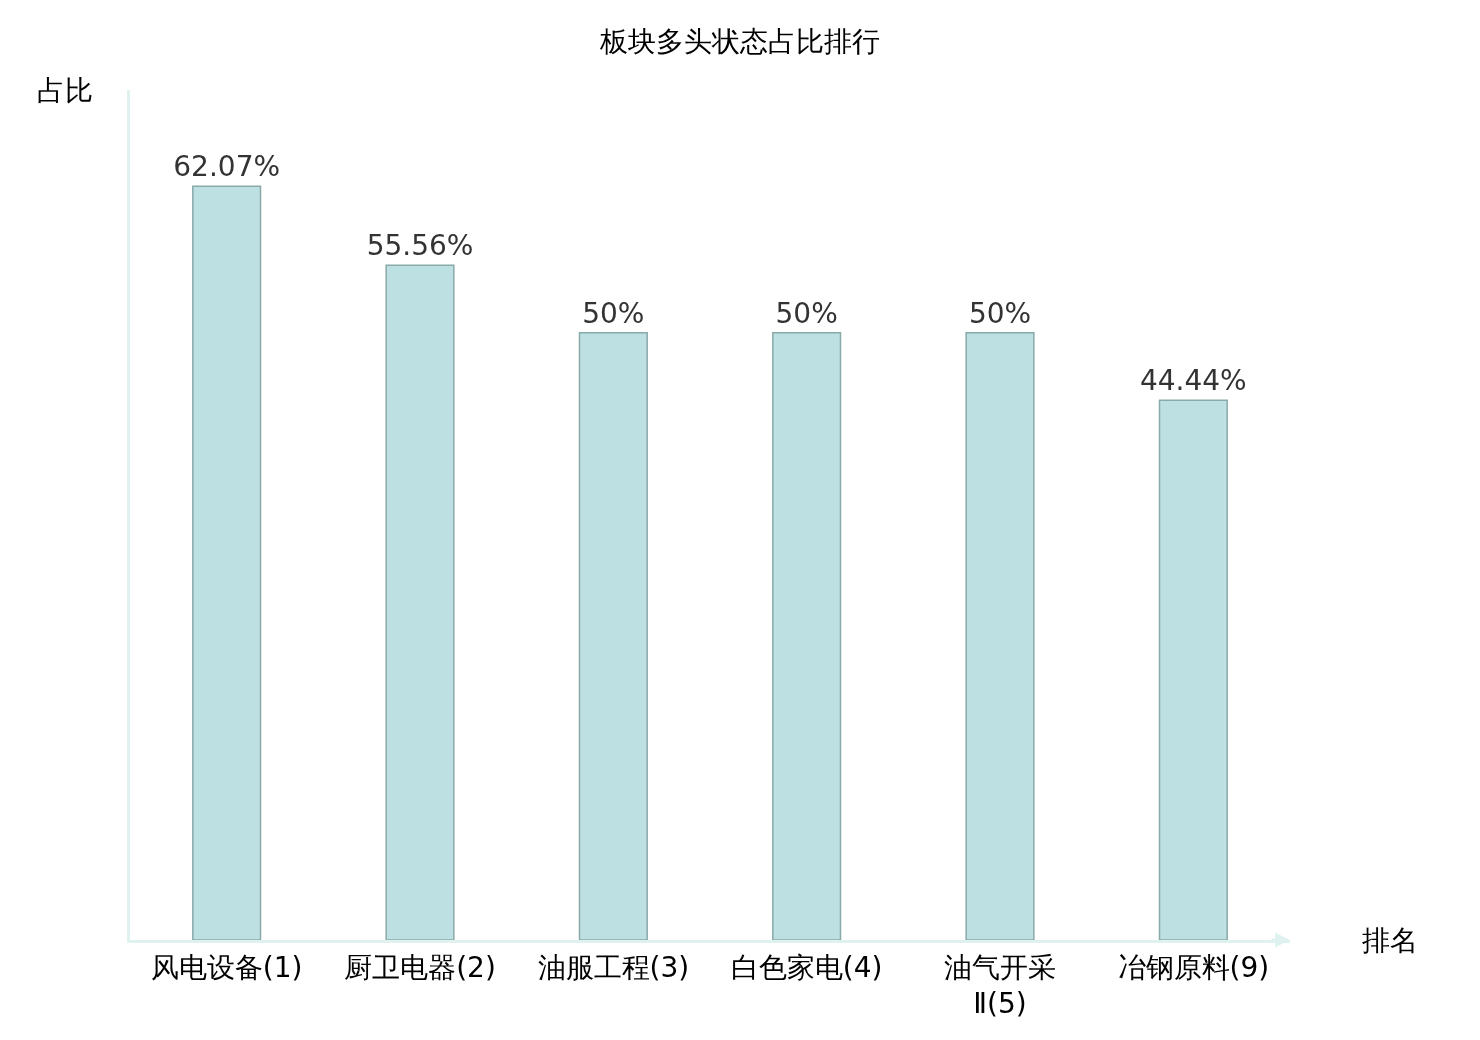  Describe the element at coordinates (65, 90) in the screenshot. I see `y-axis-title: 占比` at that location.